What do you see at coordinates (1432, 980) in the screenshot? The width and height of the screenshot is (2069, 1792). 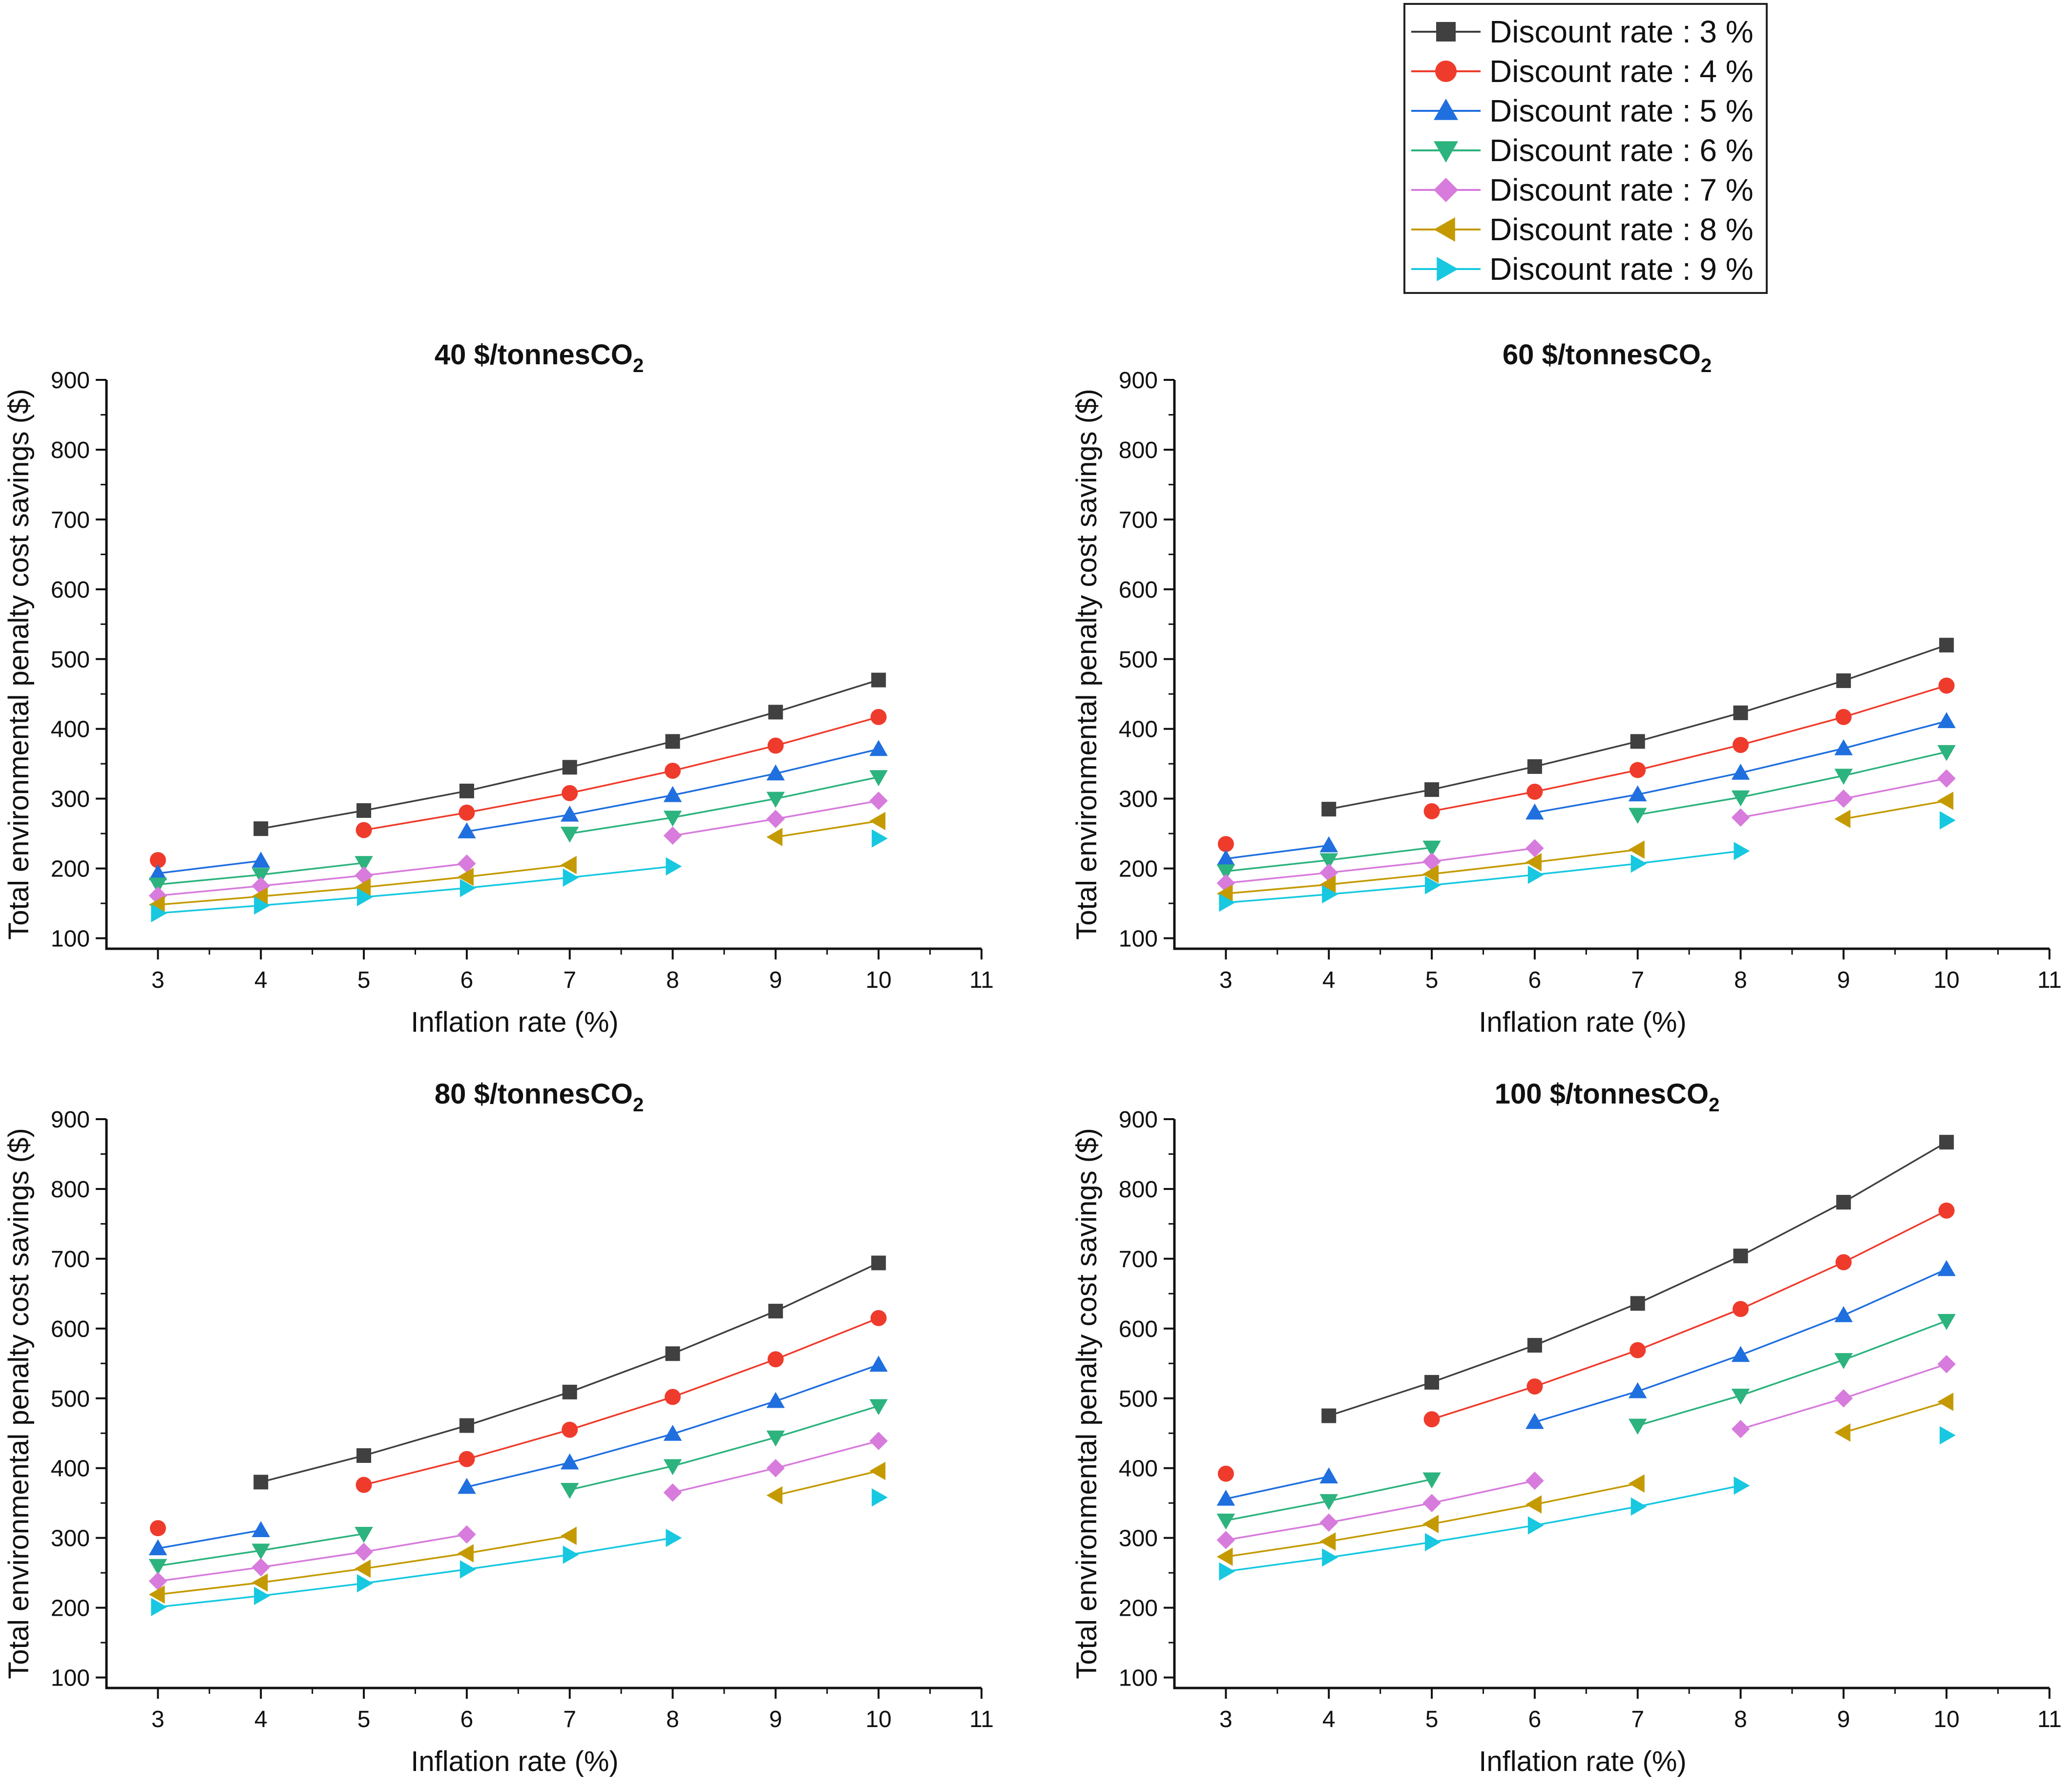 I see `x-tick-label: 5` at bounding box center [1432, 980].